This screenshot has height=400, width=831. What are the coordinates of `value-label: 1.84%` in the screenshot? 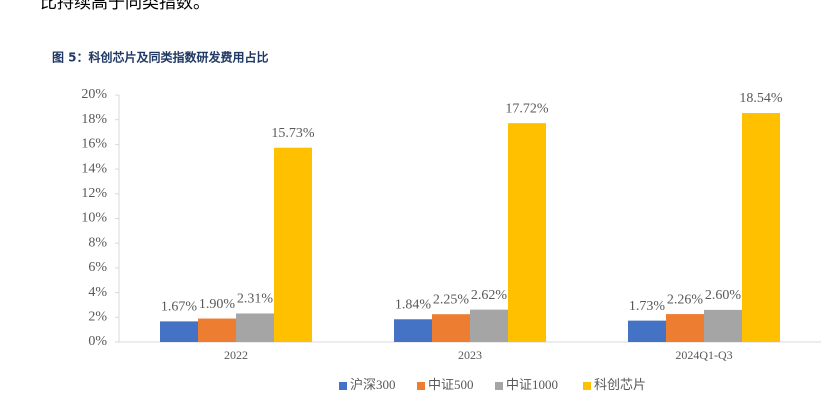 It's located at (413, 304).